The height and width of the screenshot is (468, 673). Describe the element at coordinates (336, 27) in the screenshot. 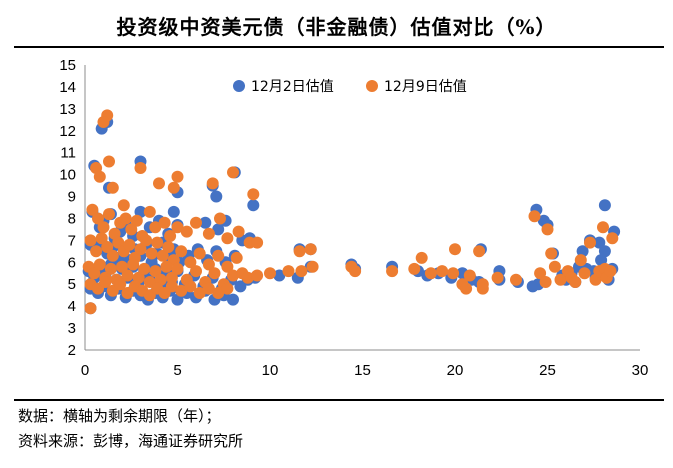

I see `chart-title: 投资级中资美元债（非金融债）估值对比（%）` at that location.